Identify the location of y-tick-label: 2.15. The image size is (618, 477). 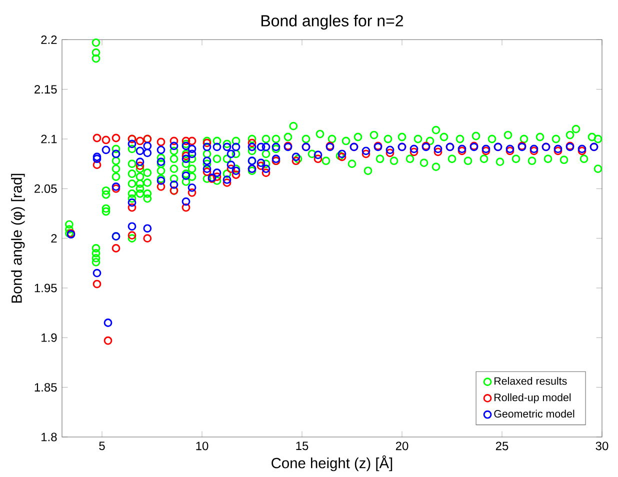
(45, 89).